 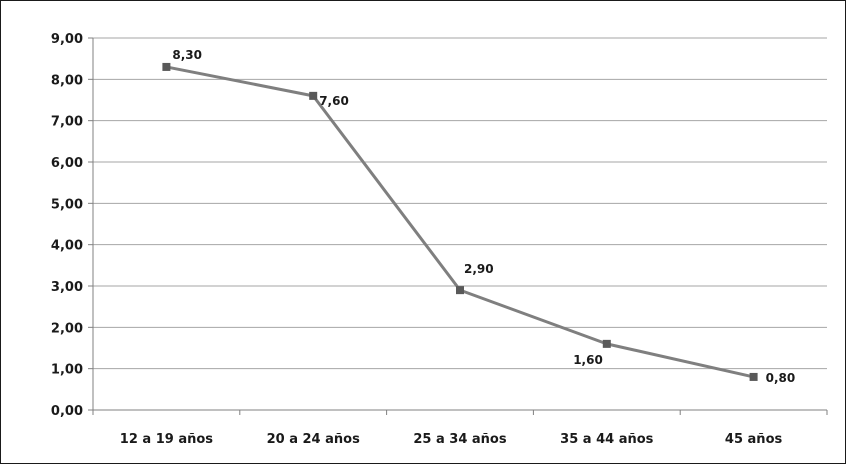 I want to click on x-tick-label: 20 a 24 años, so click(x=313, y=439).